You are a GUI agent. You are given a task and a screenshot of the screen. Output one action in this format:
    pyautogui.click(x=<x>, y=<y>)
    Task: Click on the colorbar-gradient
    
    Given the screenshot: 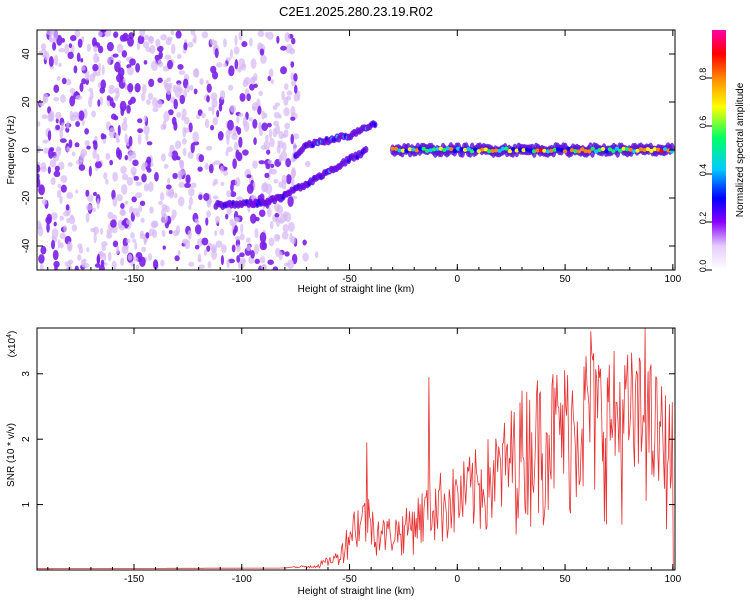 What is the action you would take?
    pyautogui.click(x=719, y=150)
    